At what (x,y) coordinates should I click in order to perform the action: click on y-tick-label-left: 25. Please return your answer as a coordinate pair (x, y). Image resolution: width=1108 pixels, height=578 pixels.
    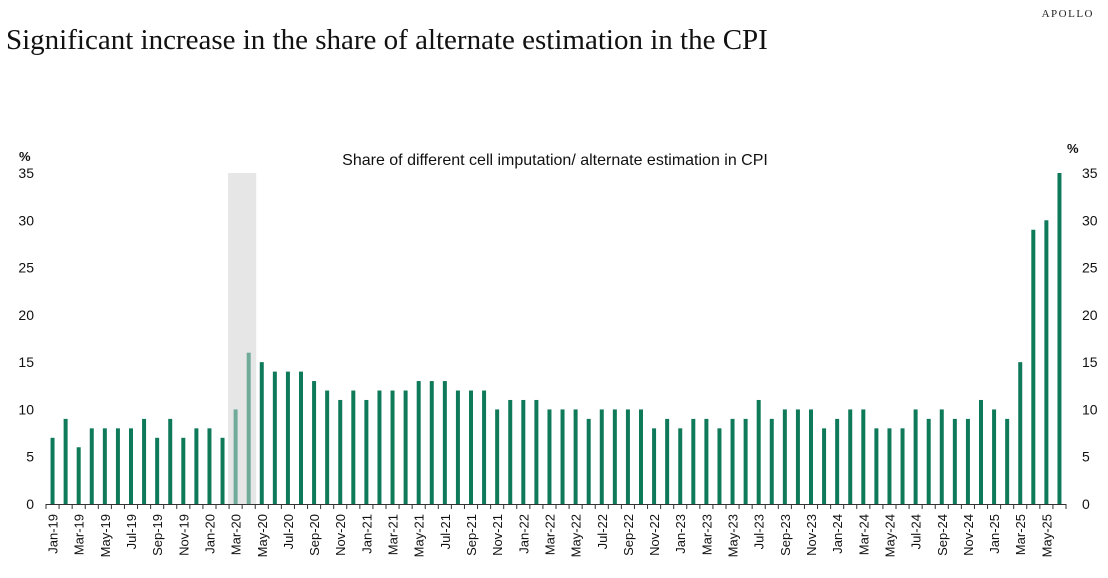
    Looking at the image, I should click on (26, 268).